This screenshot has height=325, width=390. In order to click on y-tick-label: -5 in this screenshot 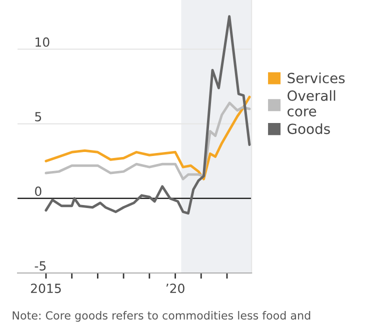, I will do `click(40, 266)`.